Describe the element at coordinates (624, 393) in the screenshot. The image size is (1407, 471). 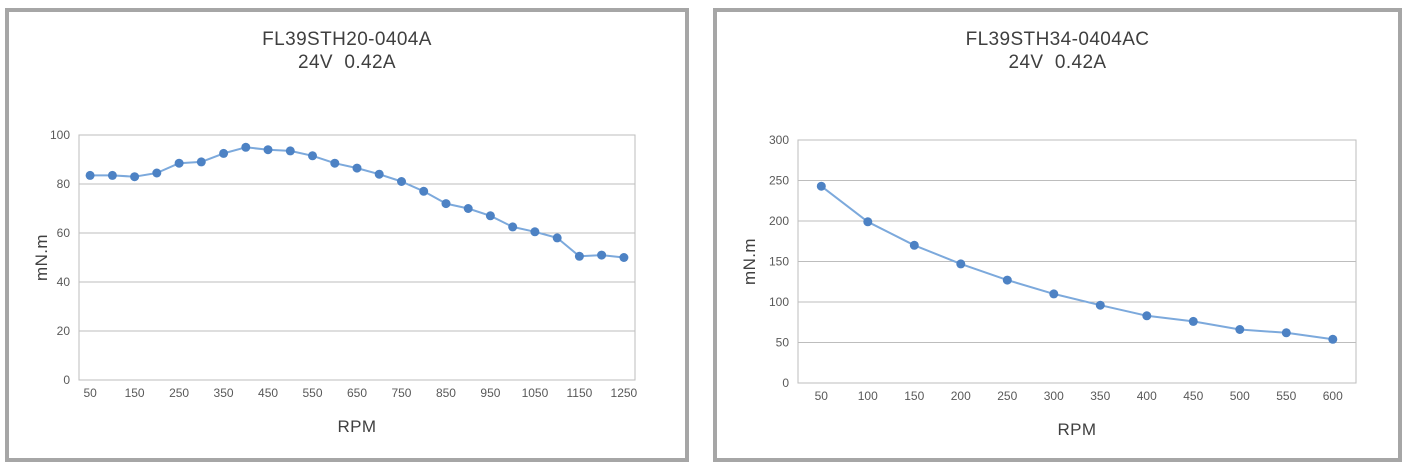
I see `x-tick-label: 1250` at that location.